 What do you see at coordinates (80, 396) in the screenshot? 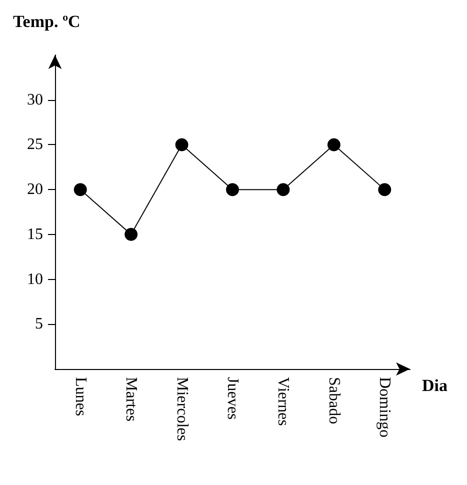
I see `x-tick-label: Lunes` at bounding box center [80, 396].